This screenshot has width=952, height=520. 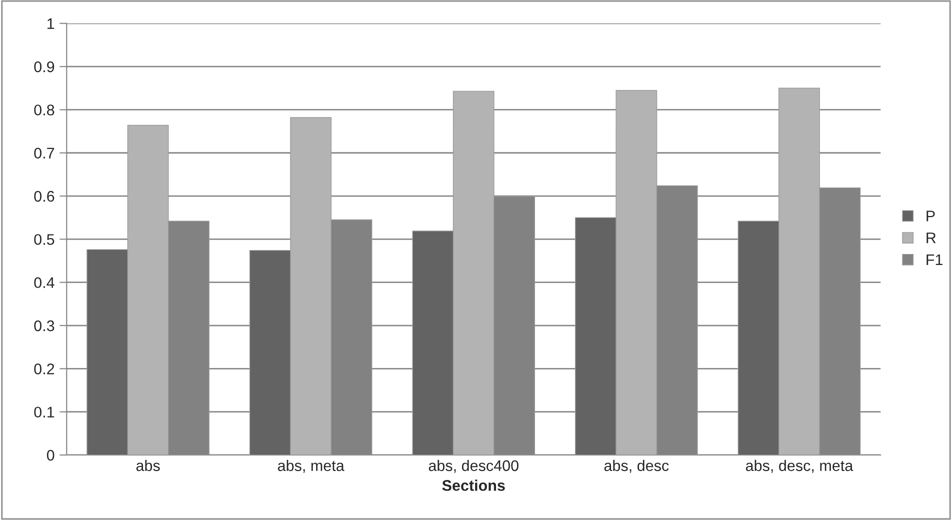 What do you see at coordinates (51, 23) in the screenshot?
I see `y-tick-label: 1` at bounding box center [51, 23].